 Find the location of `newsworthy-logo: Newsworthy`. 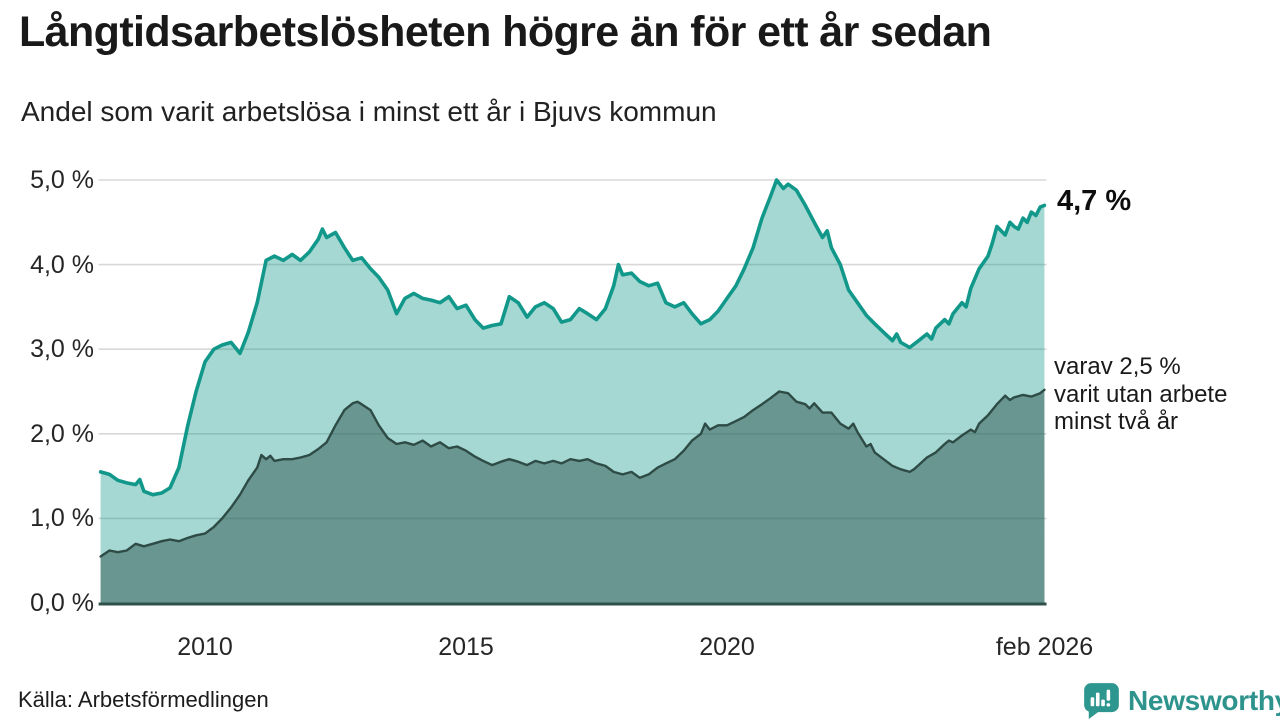

newsworthy-logo: Newsworthy is located at coordinates (1181, 700).